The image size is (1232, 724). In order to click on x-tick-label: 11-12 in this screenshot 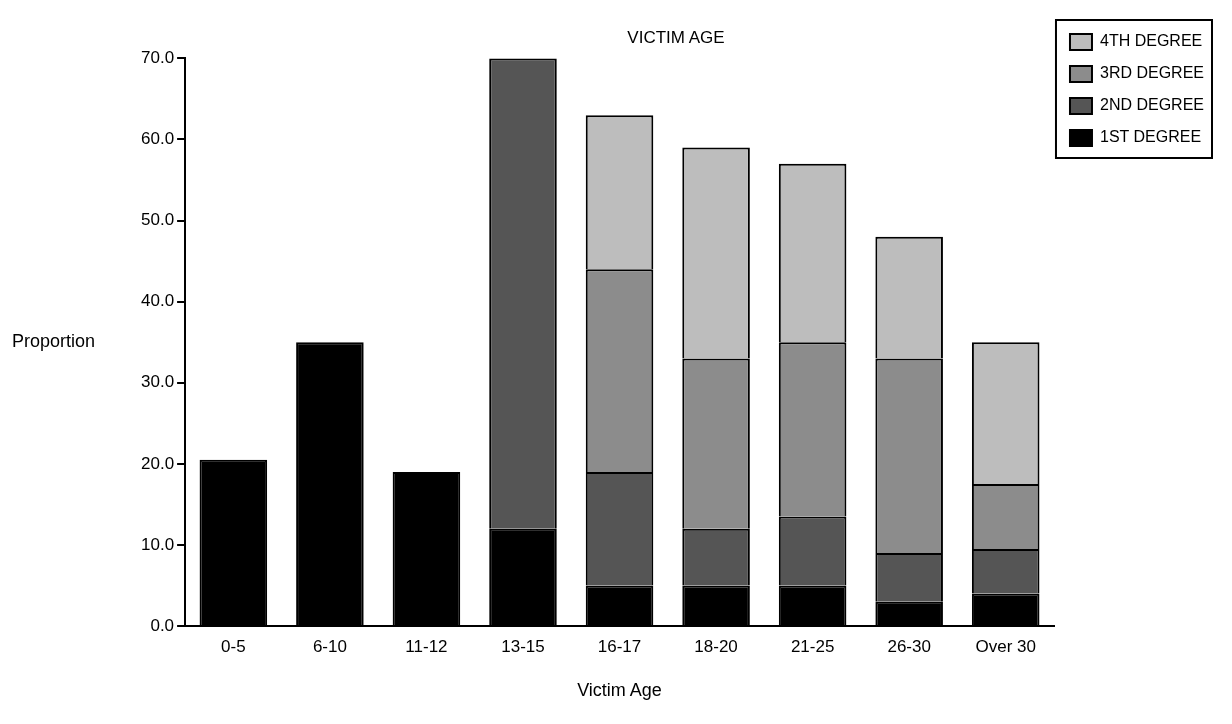, I will do `click(426, 646)`.